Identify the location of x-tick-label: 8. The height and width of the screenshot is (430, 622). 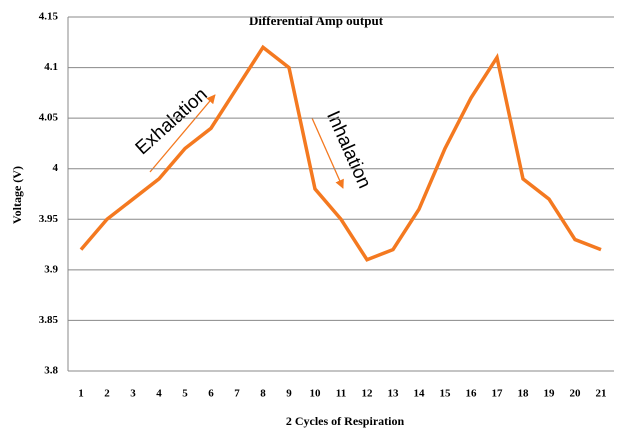
(263, 394).